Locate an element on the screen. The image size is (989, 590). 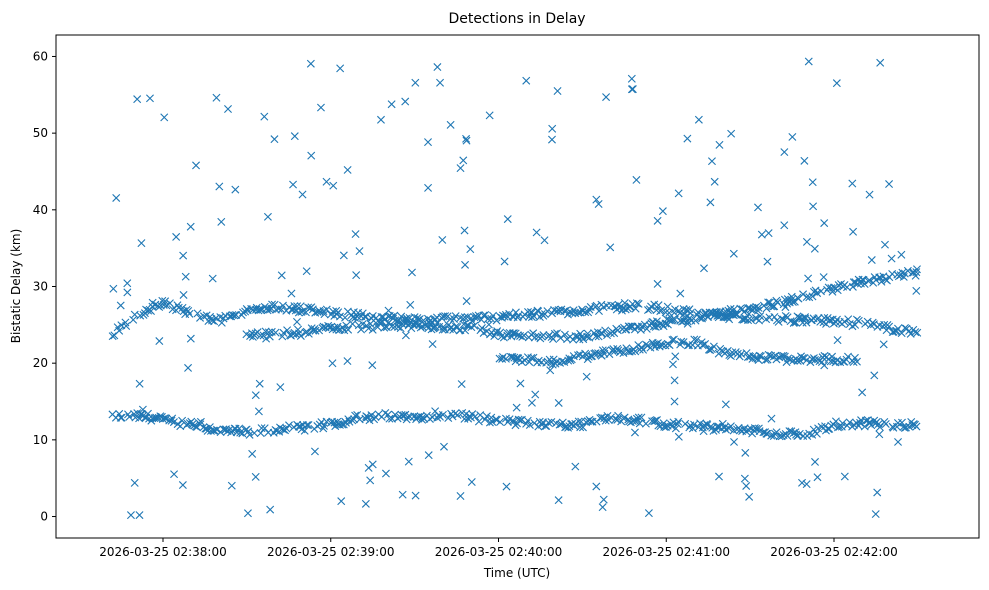
x-tick-label: 2026-03-25 02:41:00 is located at coordinates (666, 552).